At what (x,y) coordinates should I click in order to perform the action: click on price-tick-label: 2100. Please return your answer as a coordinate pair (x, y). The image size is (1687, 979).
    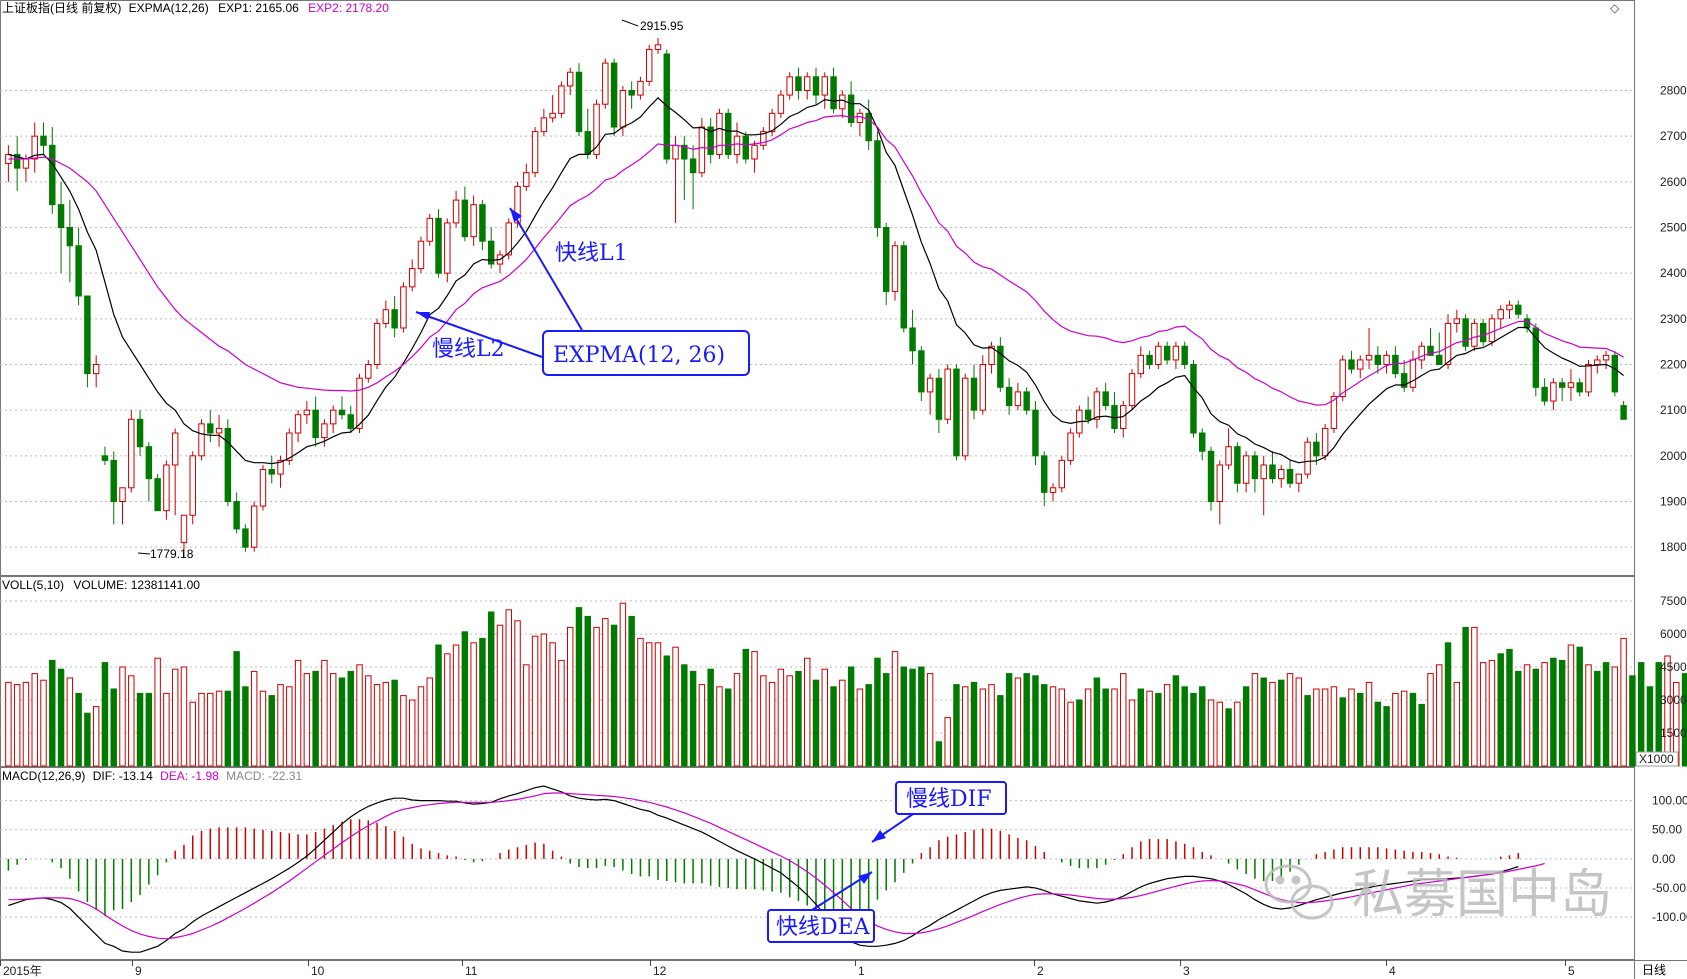
    Looking at the image, I should click on (1673, 410).